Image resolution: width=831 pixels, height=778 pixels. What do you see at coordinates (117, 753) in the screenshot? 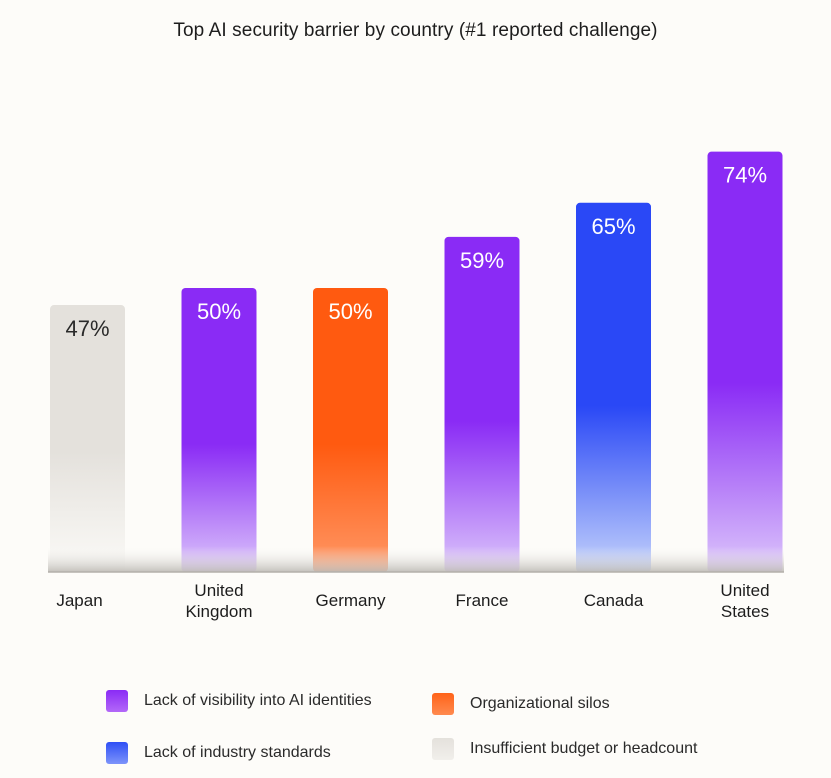
I see `legend-swatch-standards` at bounding box center [117, 753].